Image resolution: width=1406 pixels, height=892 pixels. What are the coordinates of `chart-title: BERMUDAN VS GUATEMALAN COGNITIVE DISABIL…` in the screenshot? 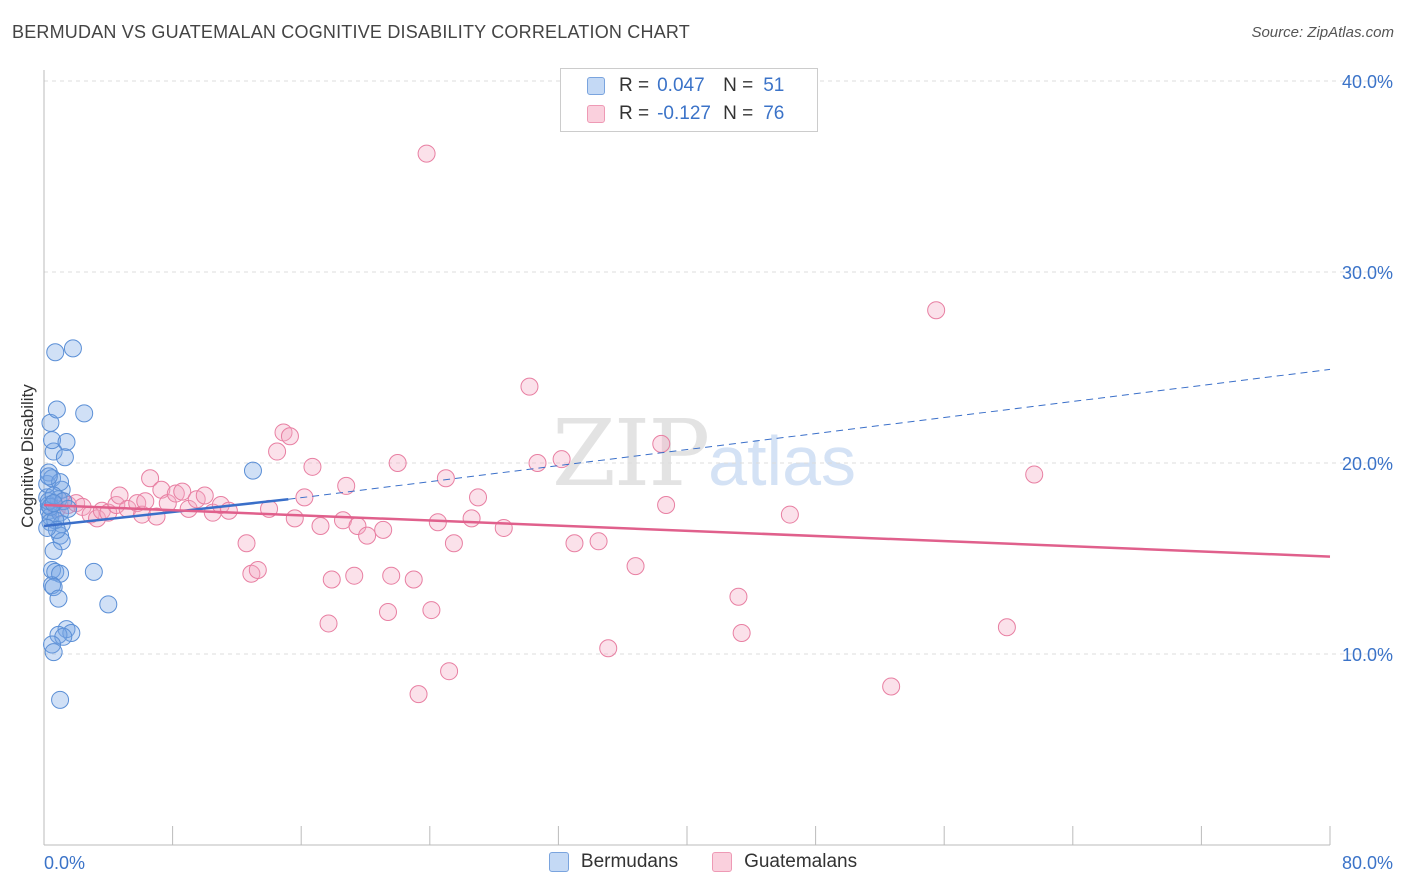 It's located at (351, 32).